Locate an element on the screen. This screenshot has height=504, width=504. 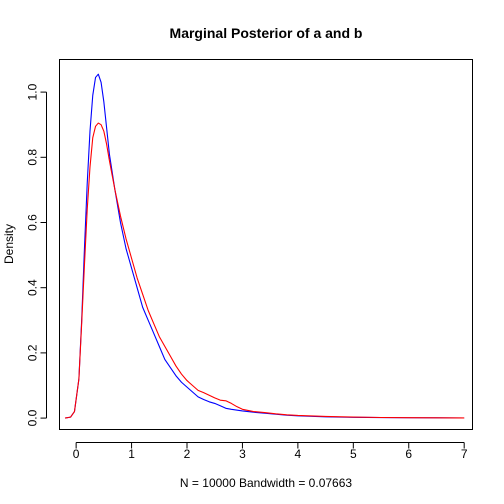
y-tick-label: 1.0 is located at coordinates (33, 91).